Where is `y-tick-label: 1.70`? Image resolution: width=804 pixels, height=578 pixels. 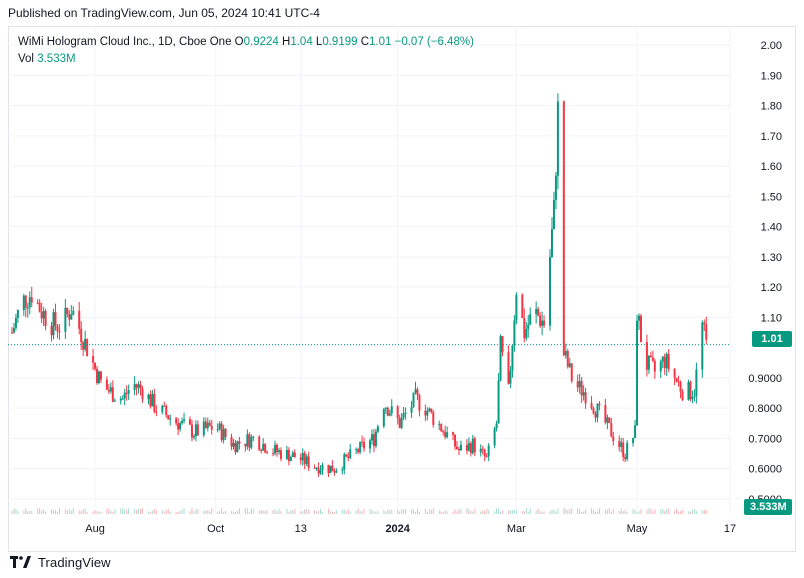
y-tick-label: 1.70 is located at coordinates (771, 137).